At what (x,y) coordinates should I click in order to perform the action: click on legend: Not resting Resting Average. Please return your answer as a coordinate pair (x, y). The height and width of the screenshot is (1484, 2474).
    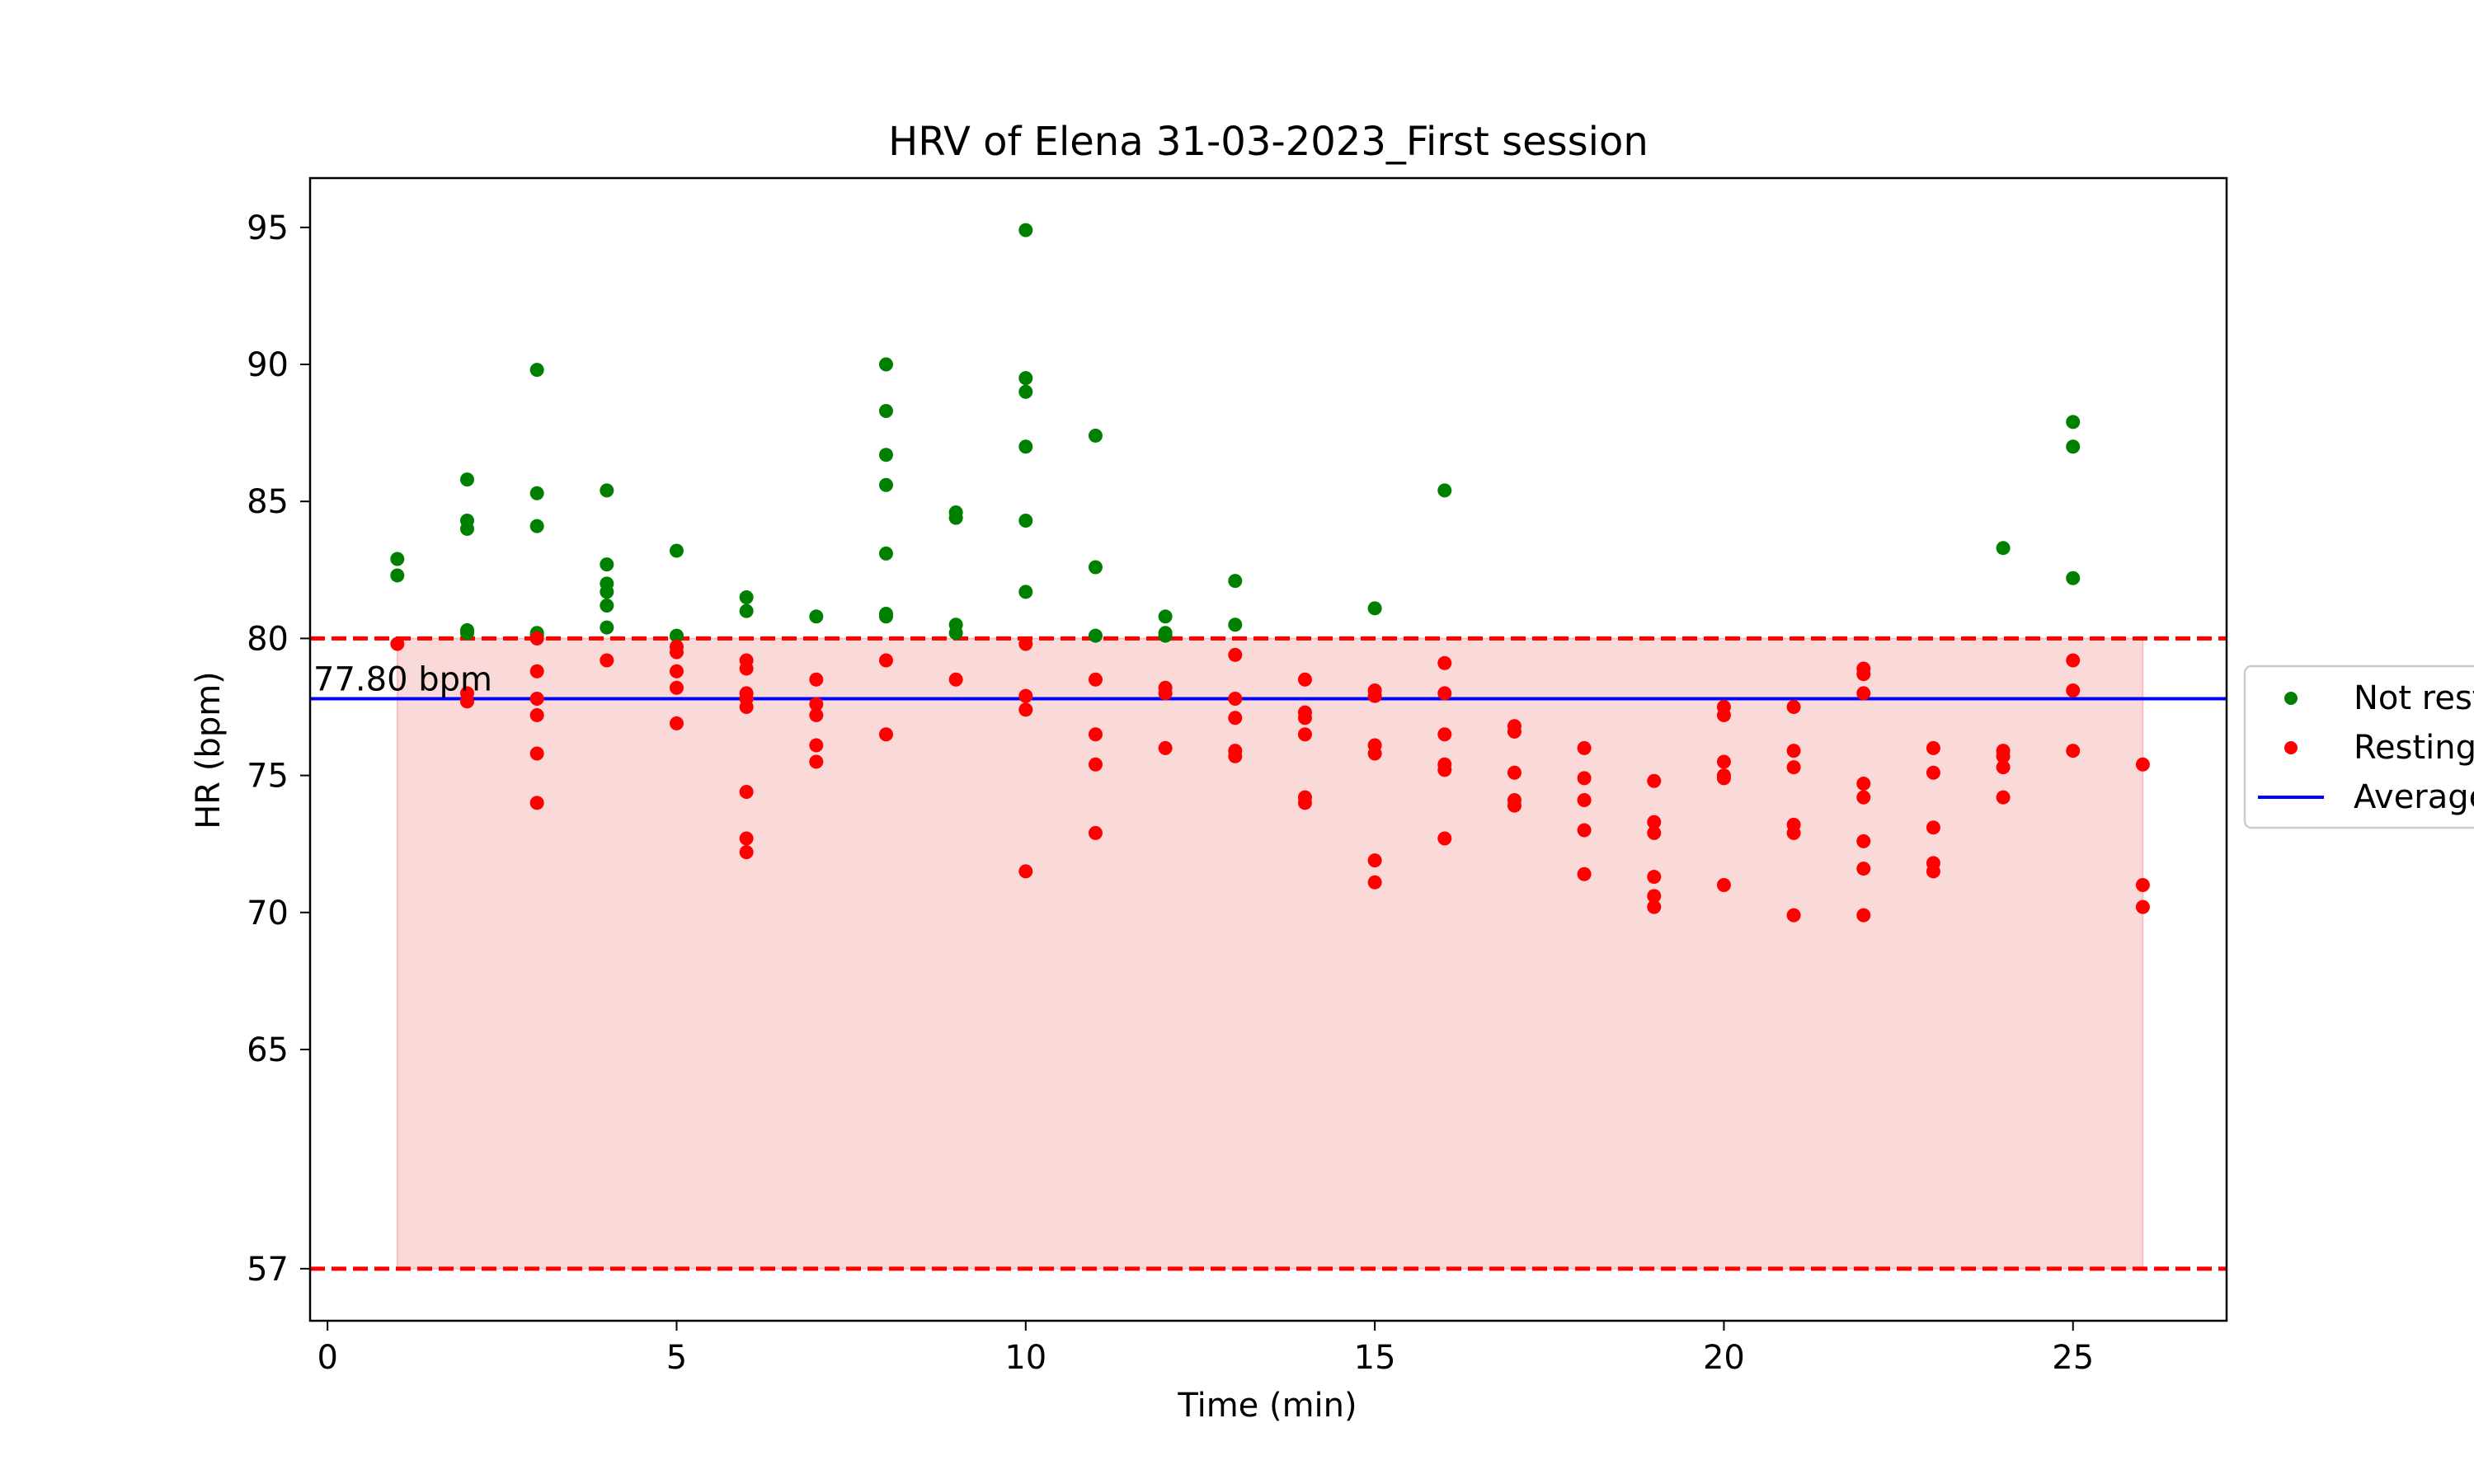
    Looking at the image, I should click on (2358, 747).